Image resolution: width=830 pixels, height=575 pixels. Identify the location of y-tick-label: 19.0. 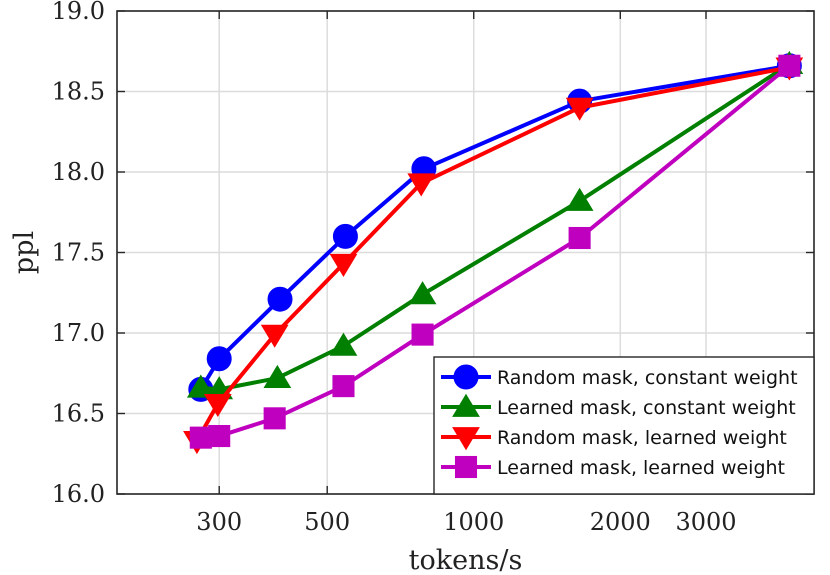
(78, 12).